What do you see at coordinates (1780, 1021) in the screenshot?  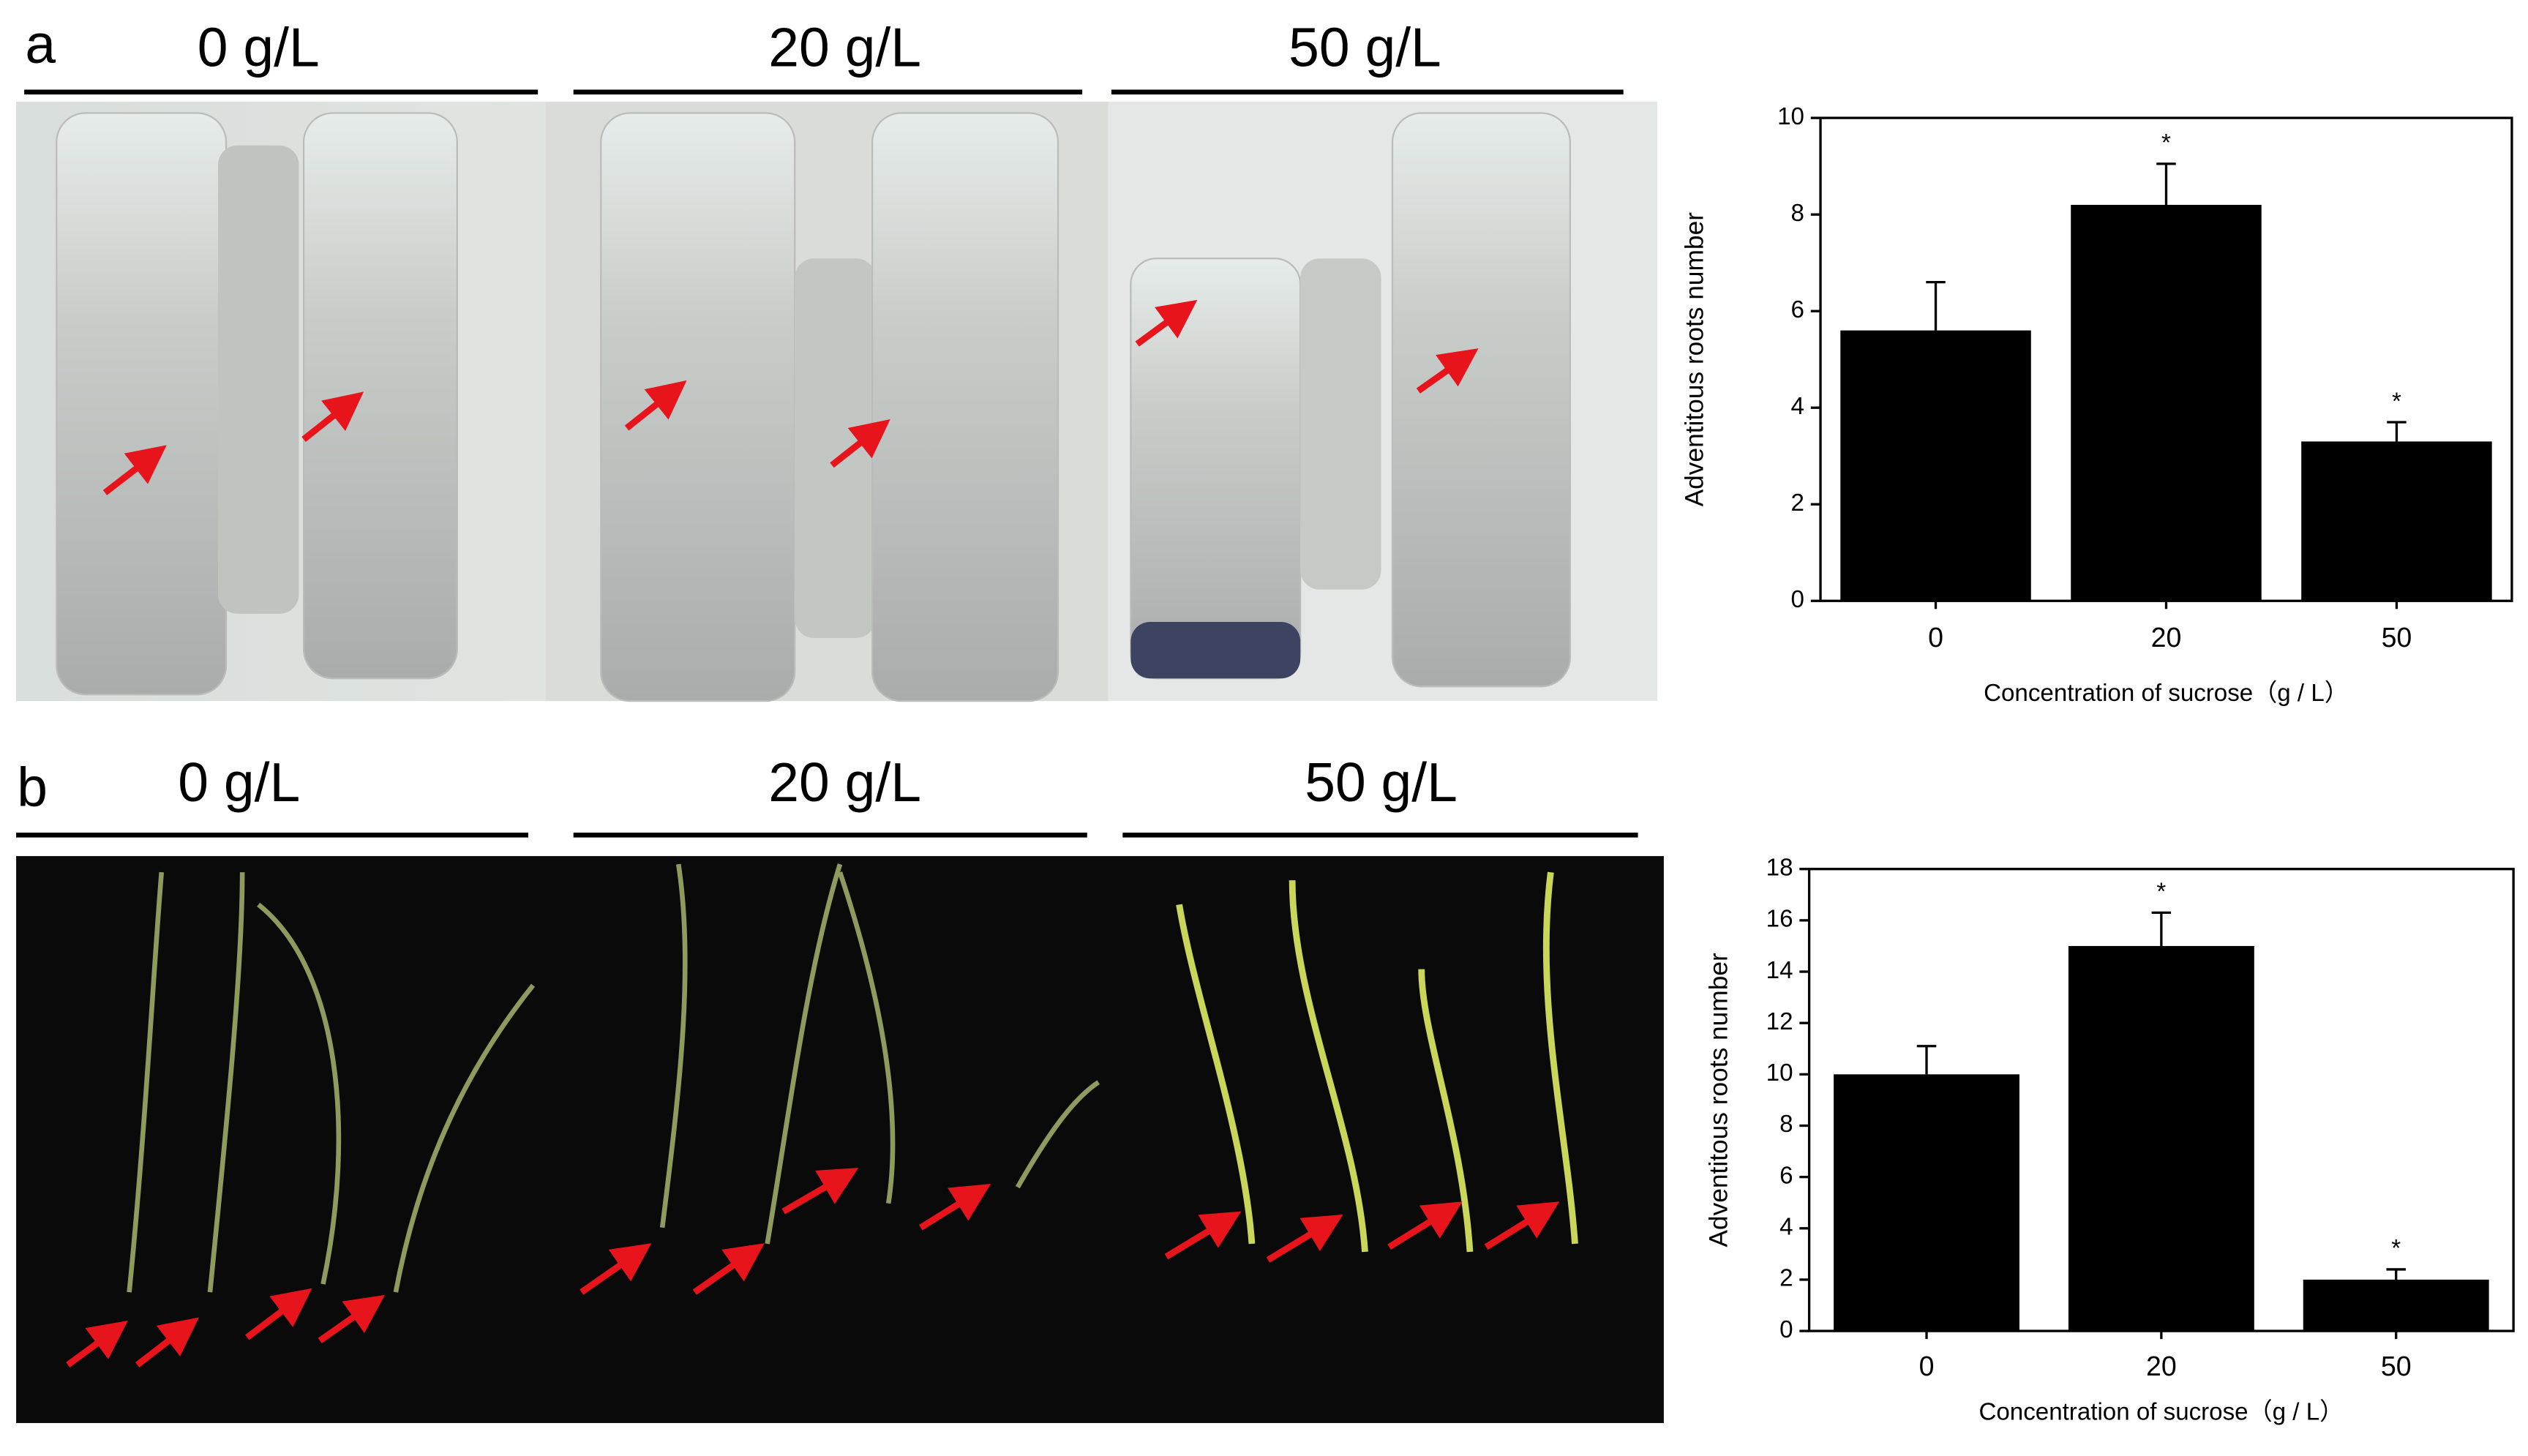 I see `y-tick-label: 12` at bounding box center [1780, 1021].